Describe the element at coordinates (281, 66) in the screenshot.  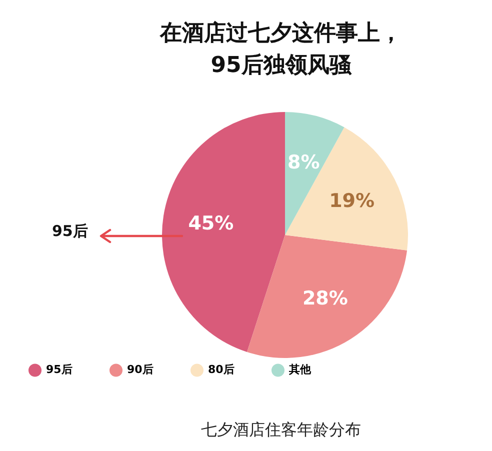
I see `chart-subtitle: 95后独领风骚` at that location.